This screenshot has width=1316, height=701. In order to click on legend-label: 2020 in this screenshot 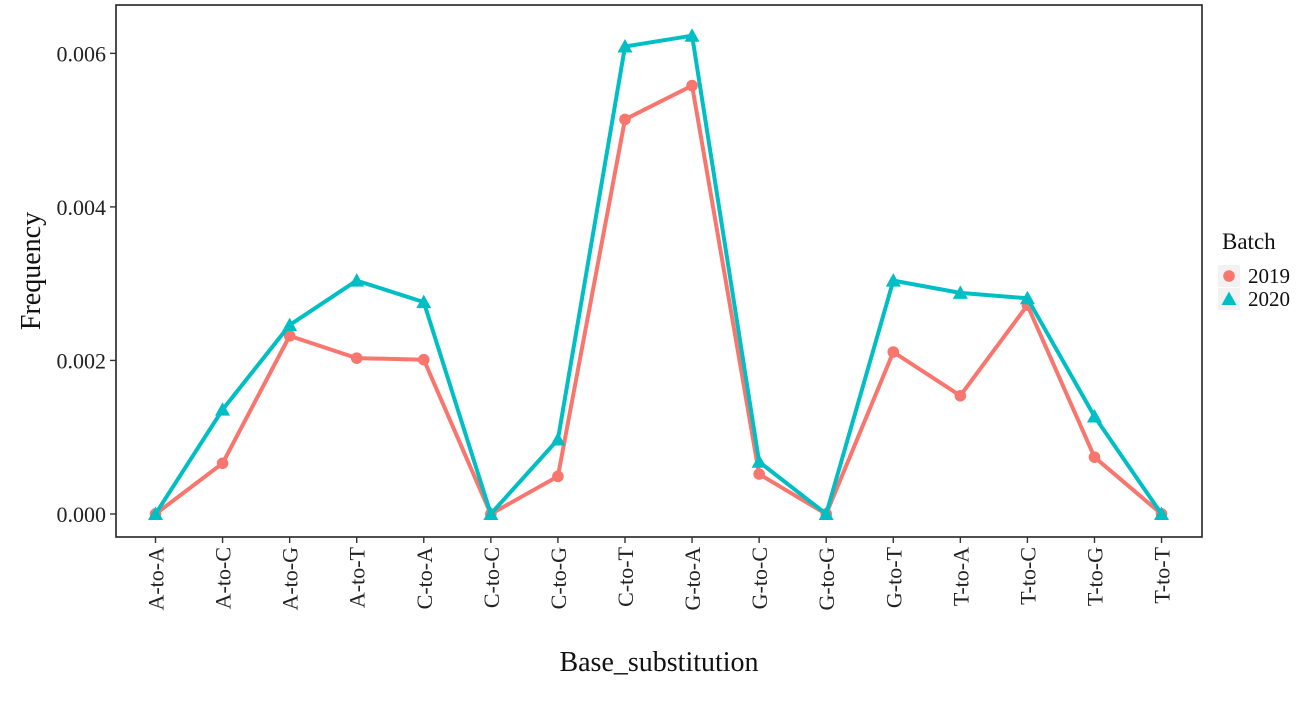, I will do `click(1269, 299)`.